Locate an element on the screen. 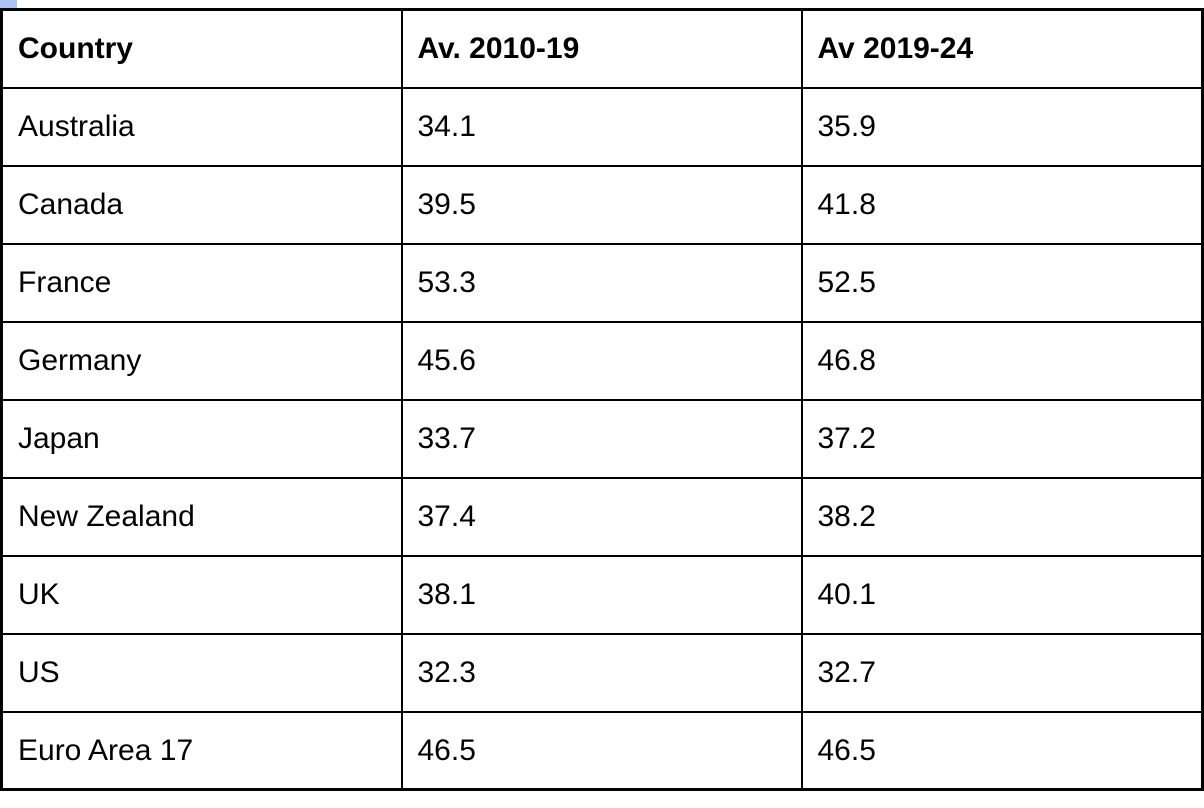  table-row: UK 38.1 40.1 is located at coordinates (602, 594).